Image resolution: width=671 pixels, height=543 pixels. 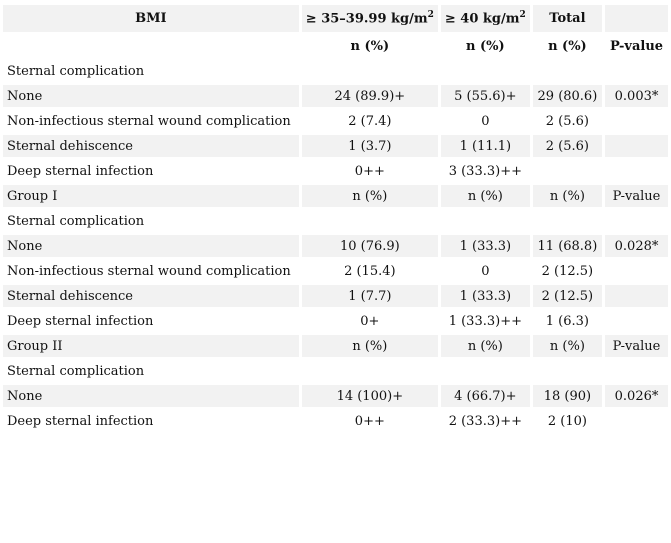 What do you see at coordinates (636, 46) in the screenshot?
I see `subheader-pvalue: P-value` at bounding box center [636, 46].